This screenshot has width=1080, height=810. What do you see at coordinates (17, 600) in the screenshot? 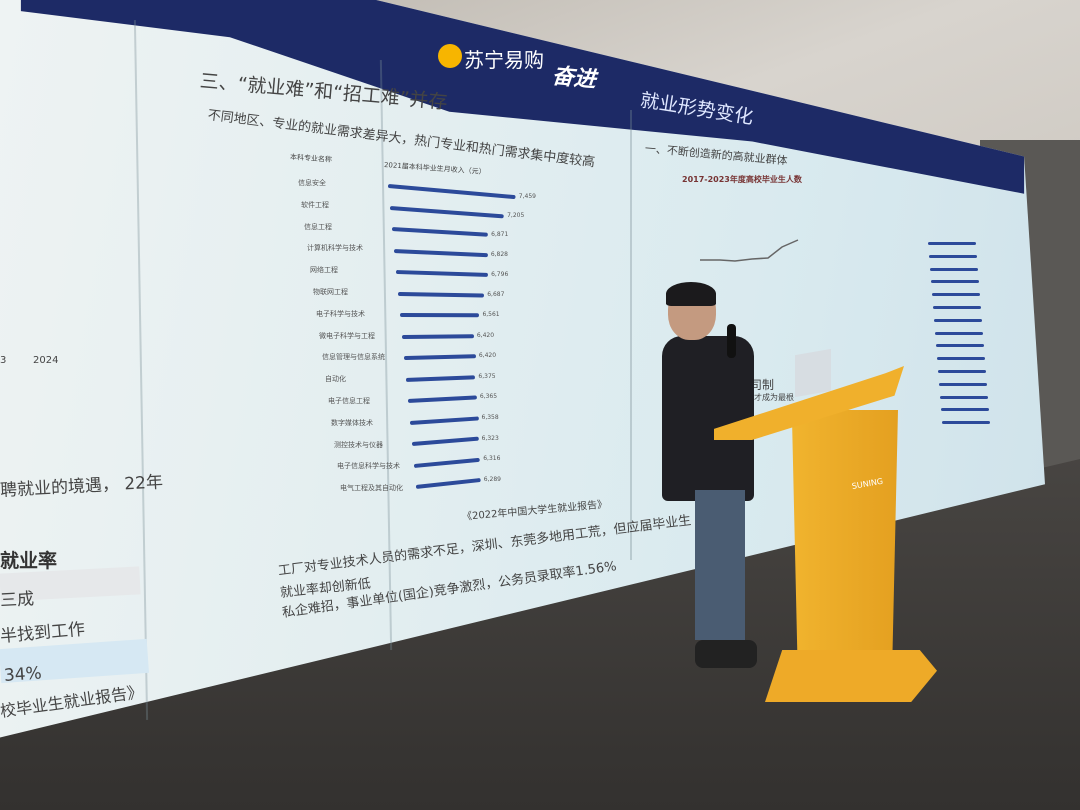
I see `left-row-1: 三成` at bounding box center [17, 600].